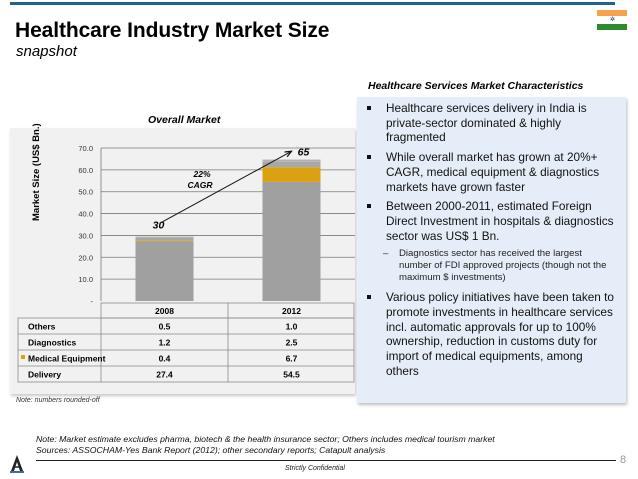  I want to click on table-cell-value: 27.4, so click(164, 375).